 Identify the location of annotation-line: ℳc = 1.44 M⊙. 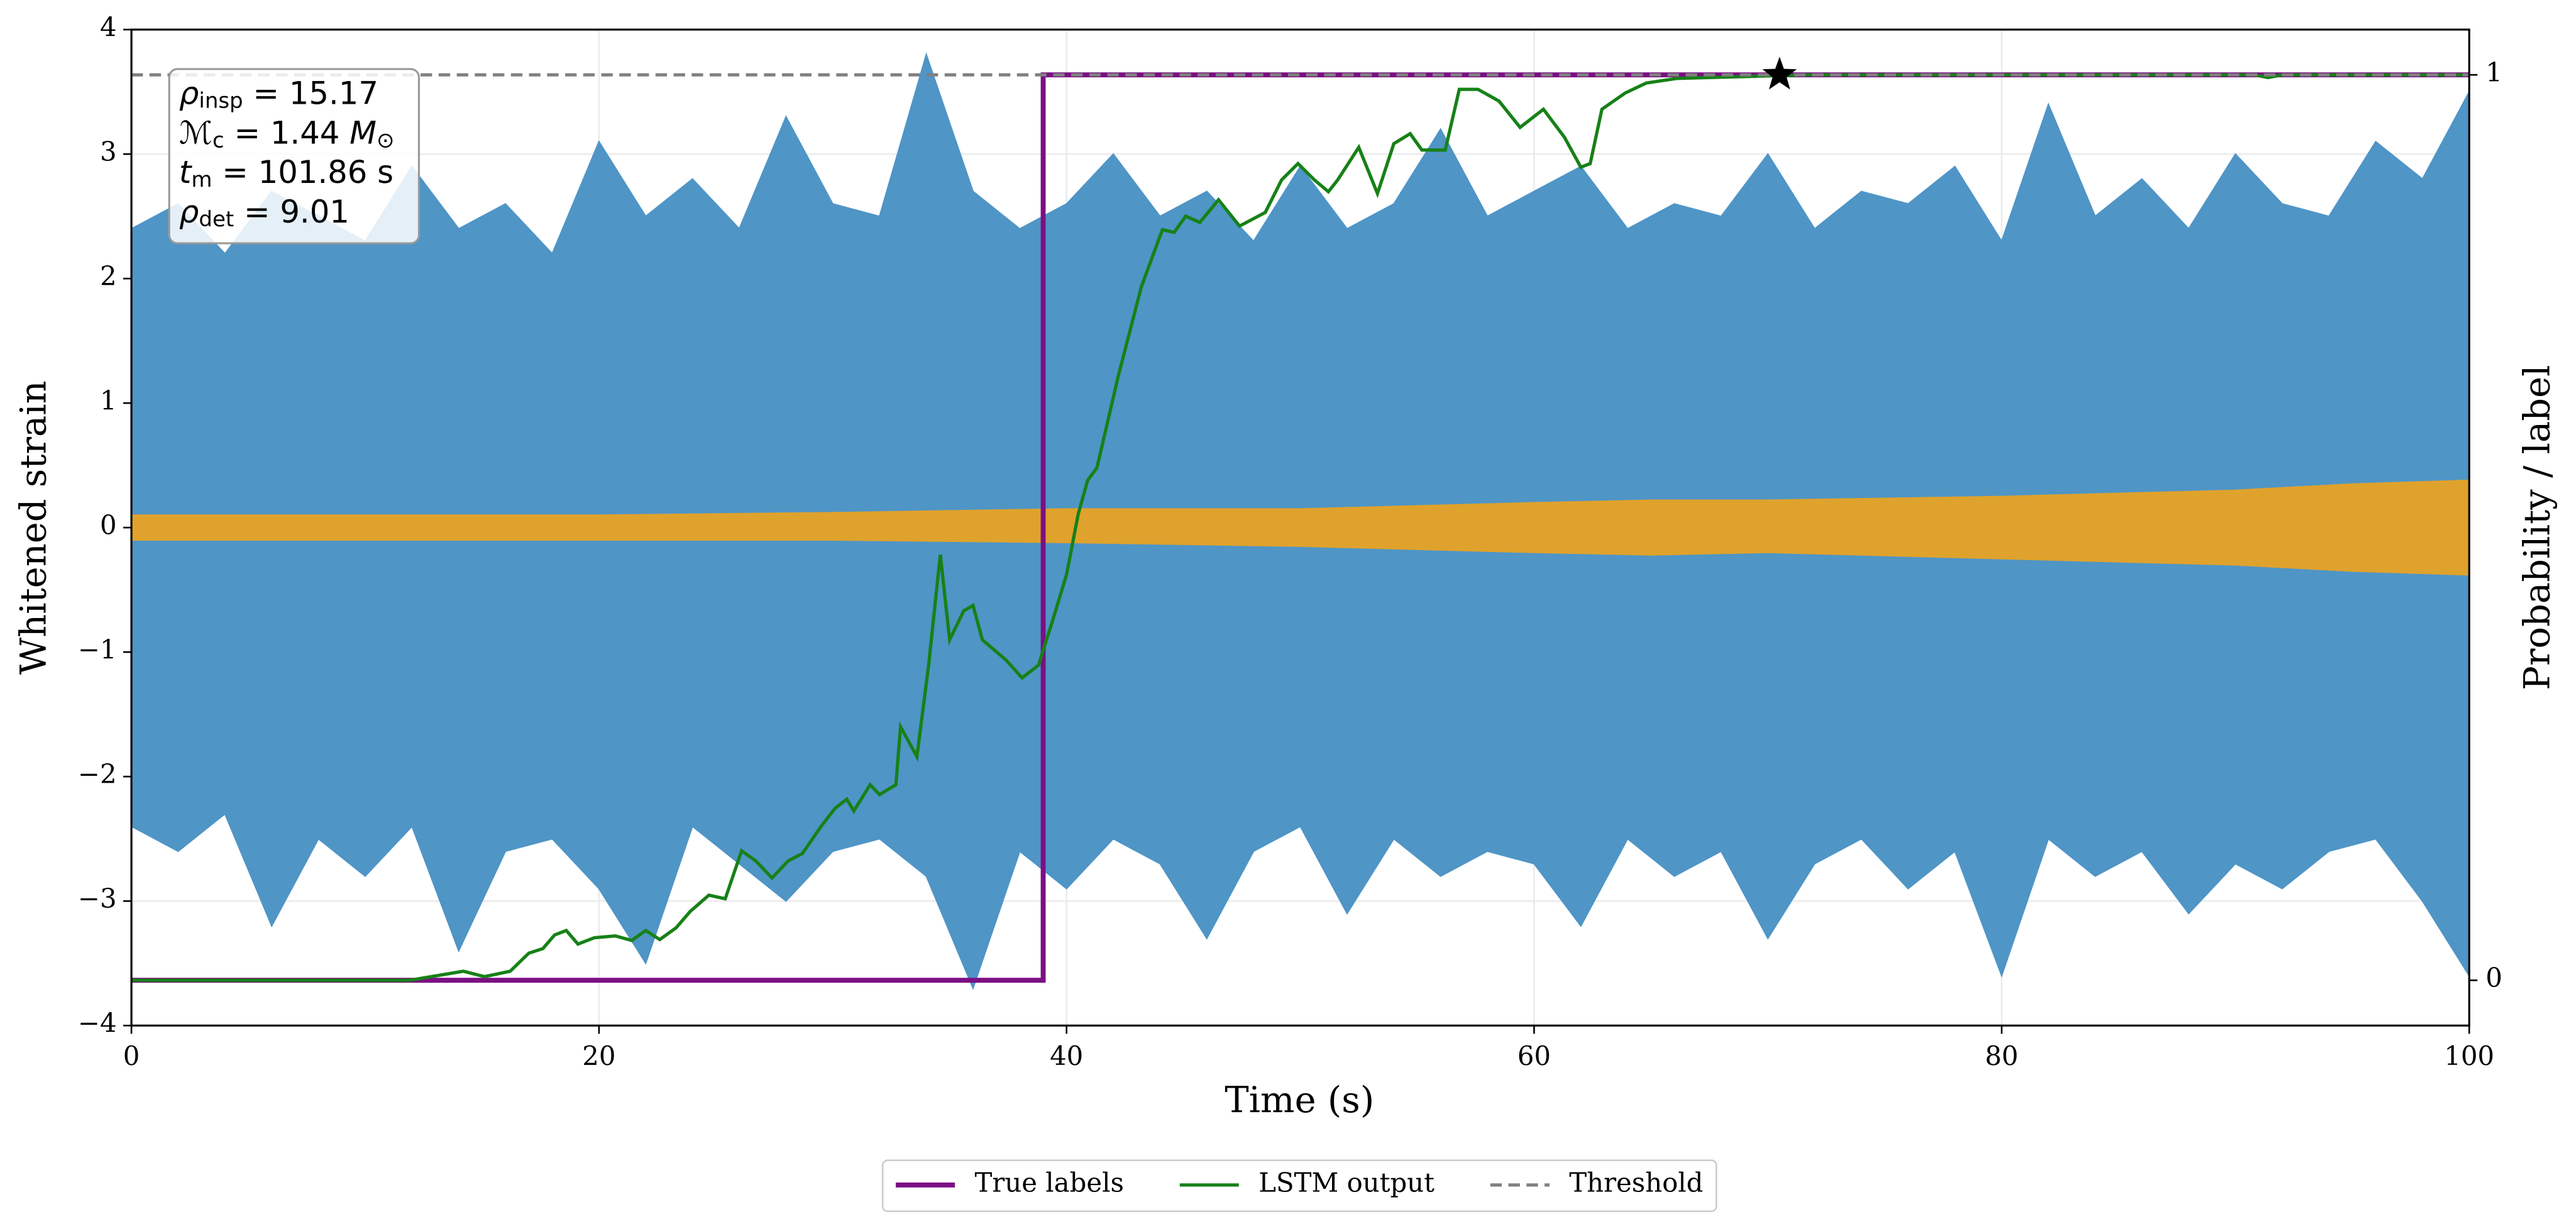
(287, 133).